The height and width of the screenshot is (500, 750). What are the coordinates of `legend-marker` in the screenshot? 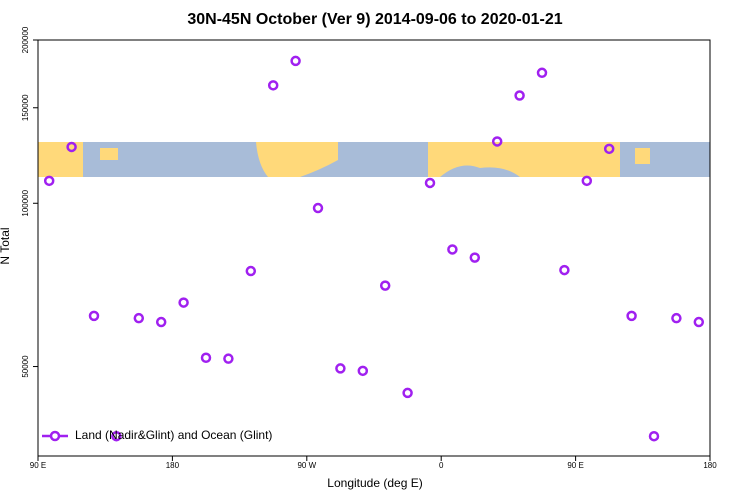 It's located at (55, 436).